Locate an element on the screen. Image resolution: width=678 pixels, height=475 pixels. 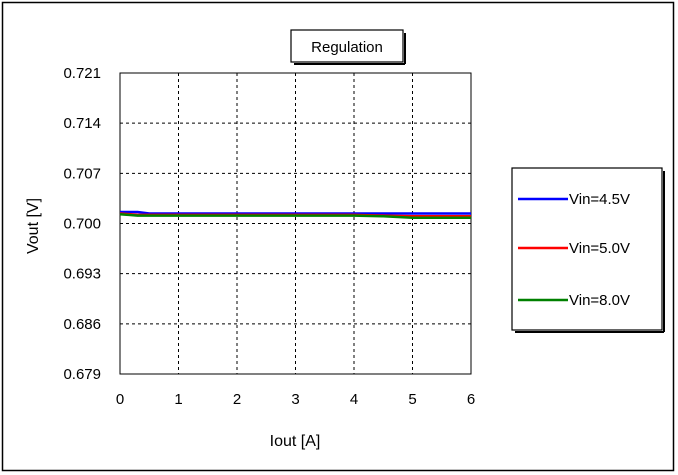
y-tick-label: 0.707 is located at coordinates (82, 173).